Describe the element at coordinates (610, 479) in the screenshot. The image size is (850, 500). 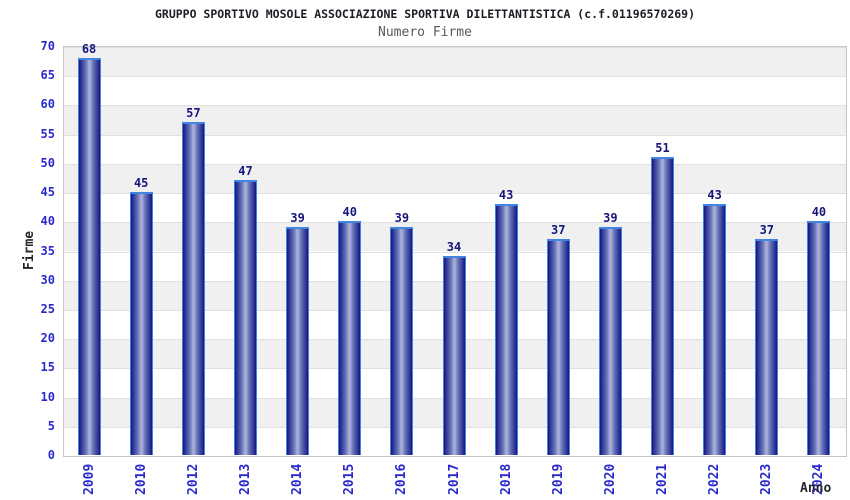
I see `x-tick-label: 2020` at that location.